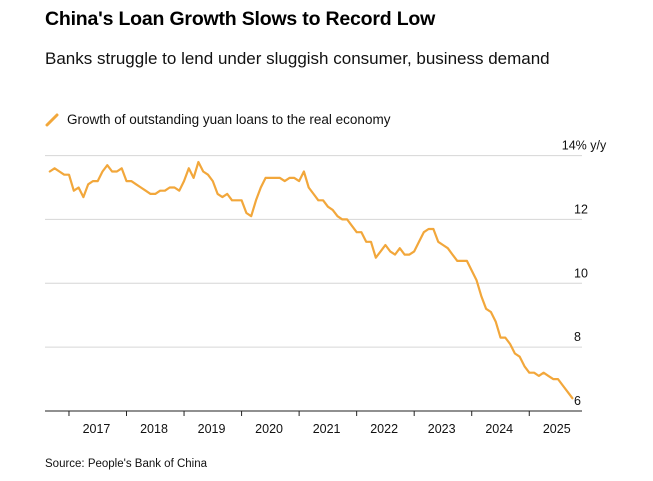  What do you see at coordinates (499, 429) in the screenshot?
I see `x-tick-label: 2024` at bounding box center [499, 429].